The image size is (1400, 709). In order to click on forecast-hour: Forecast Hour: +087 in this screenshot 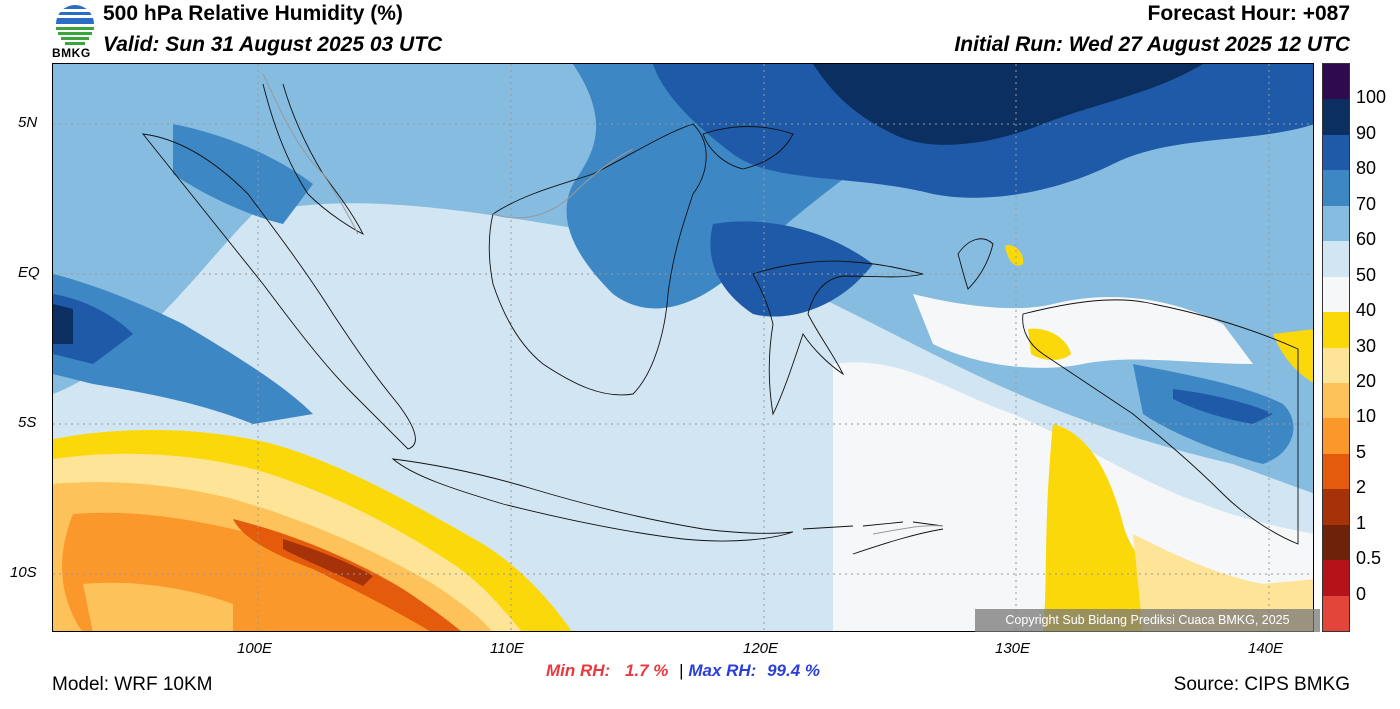, I will do `click(1249, 13)`.